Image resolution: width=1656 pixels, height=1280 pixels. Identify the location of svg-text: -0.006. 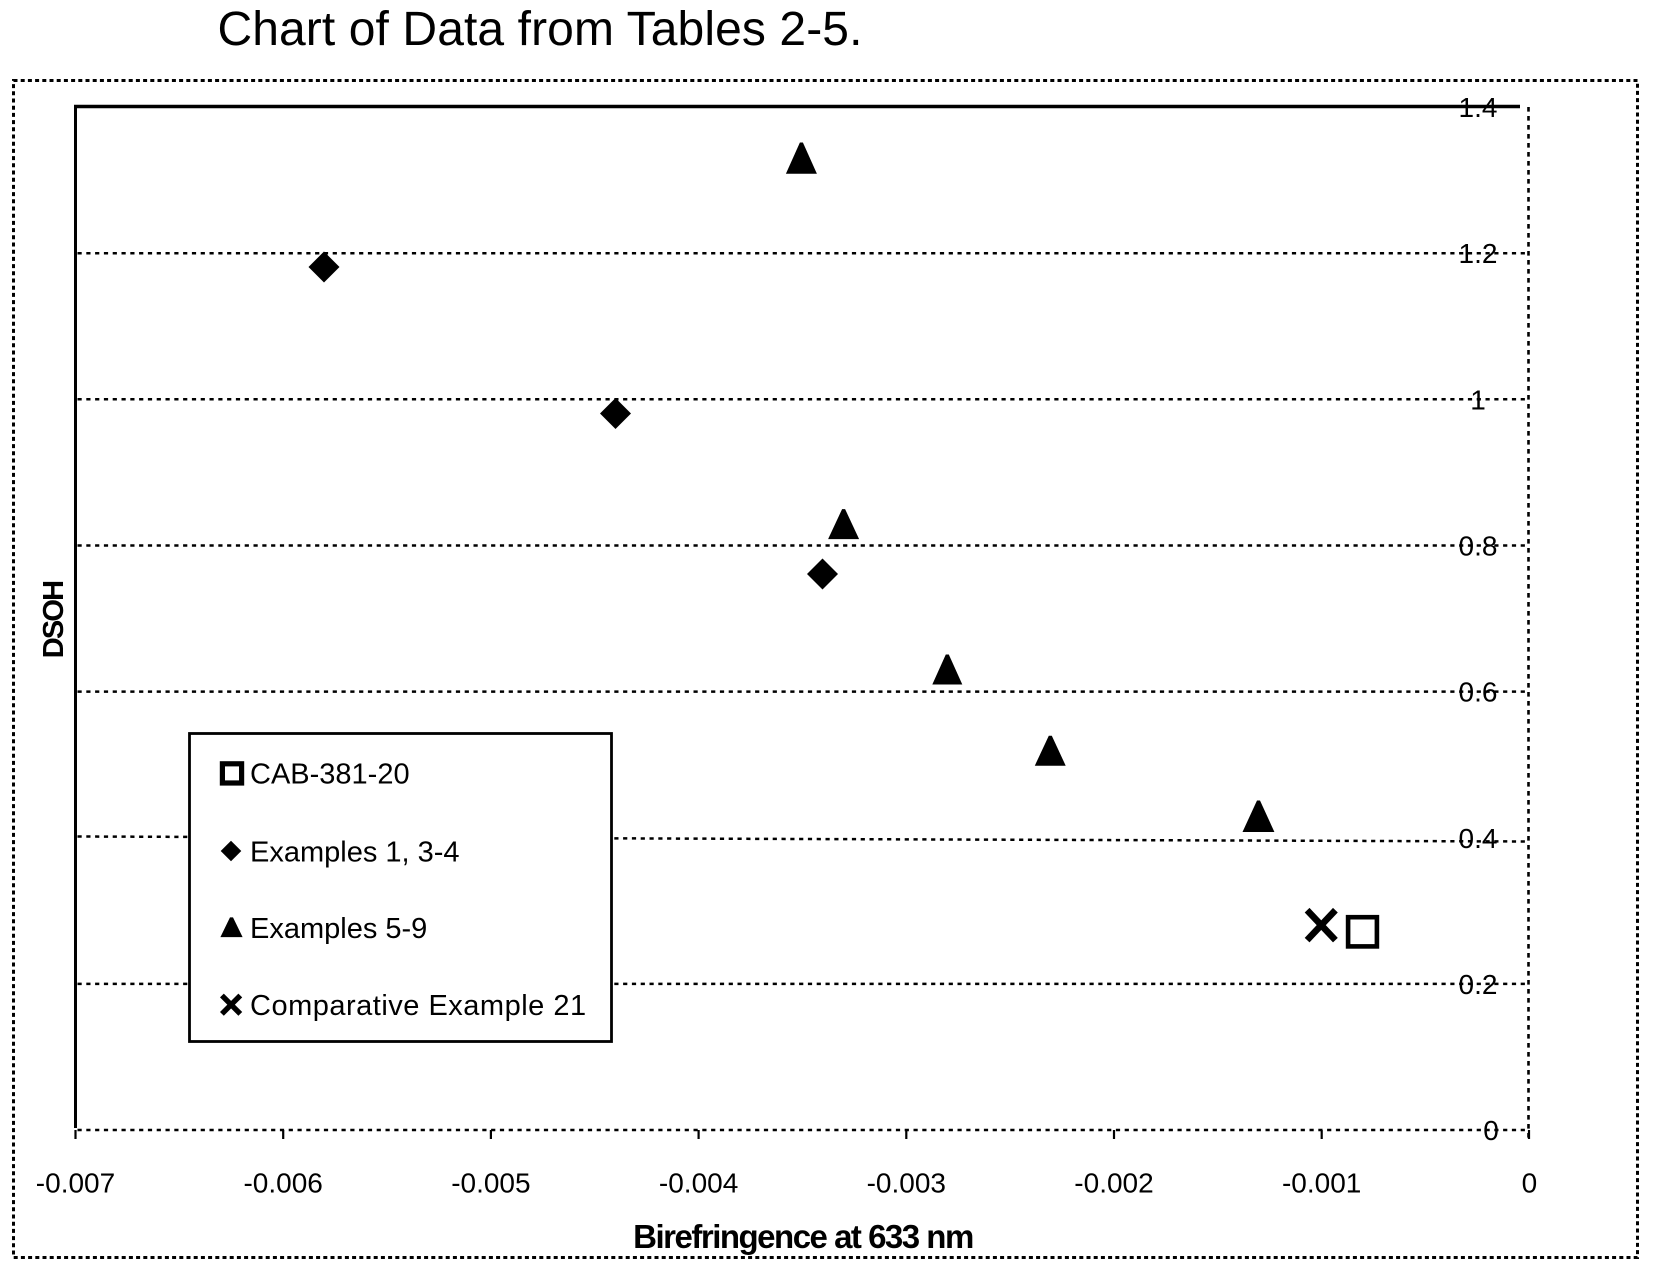
(282, 1183).